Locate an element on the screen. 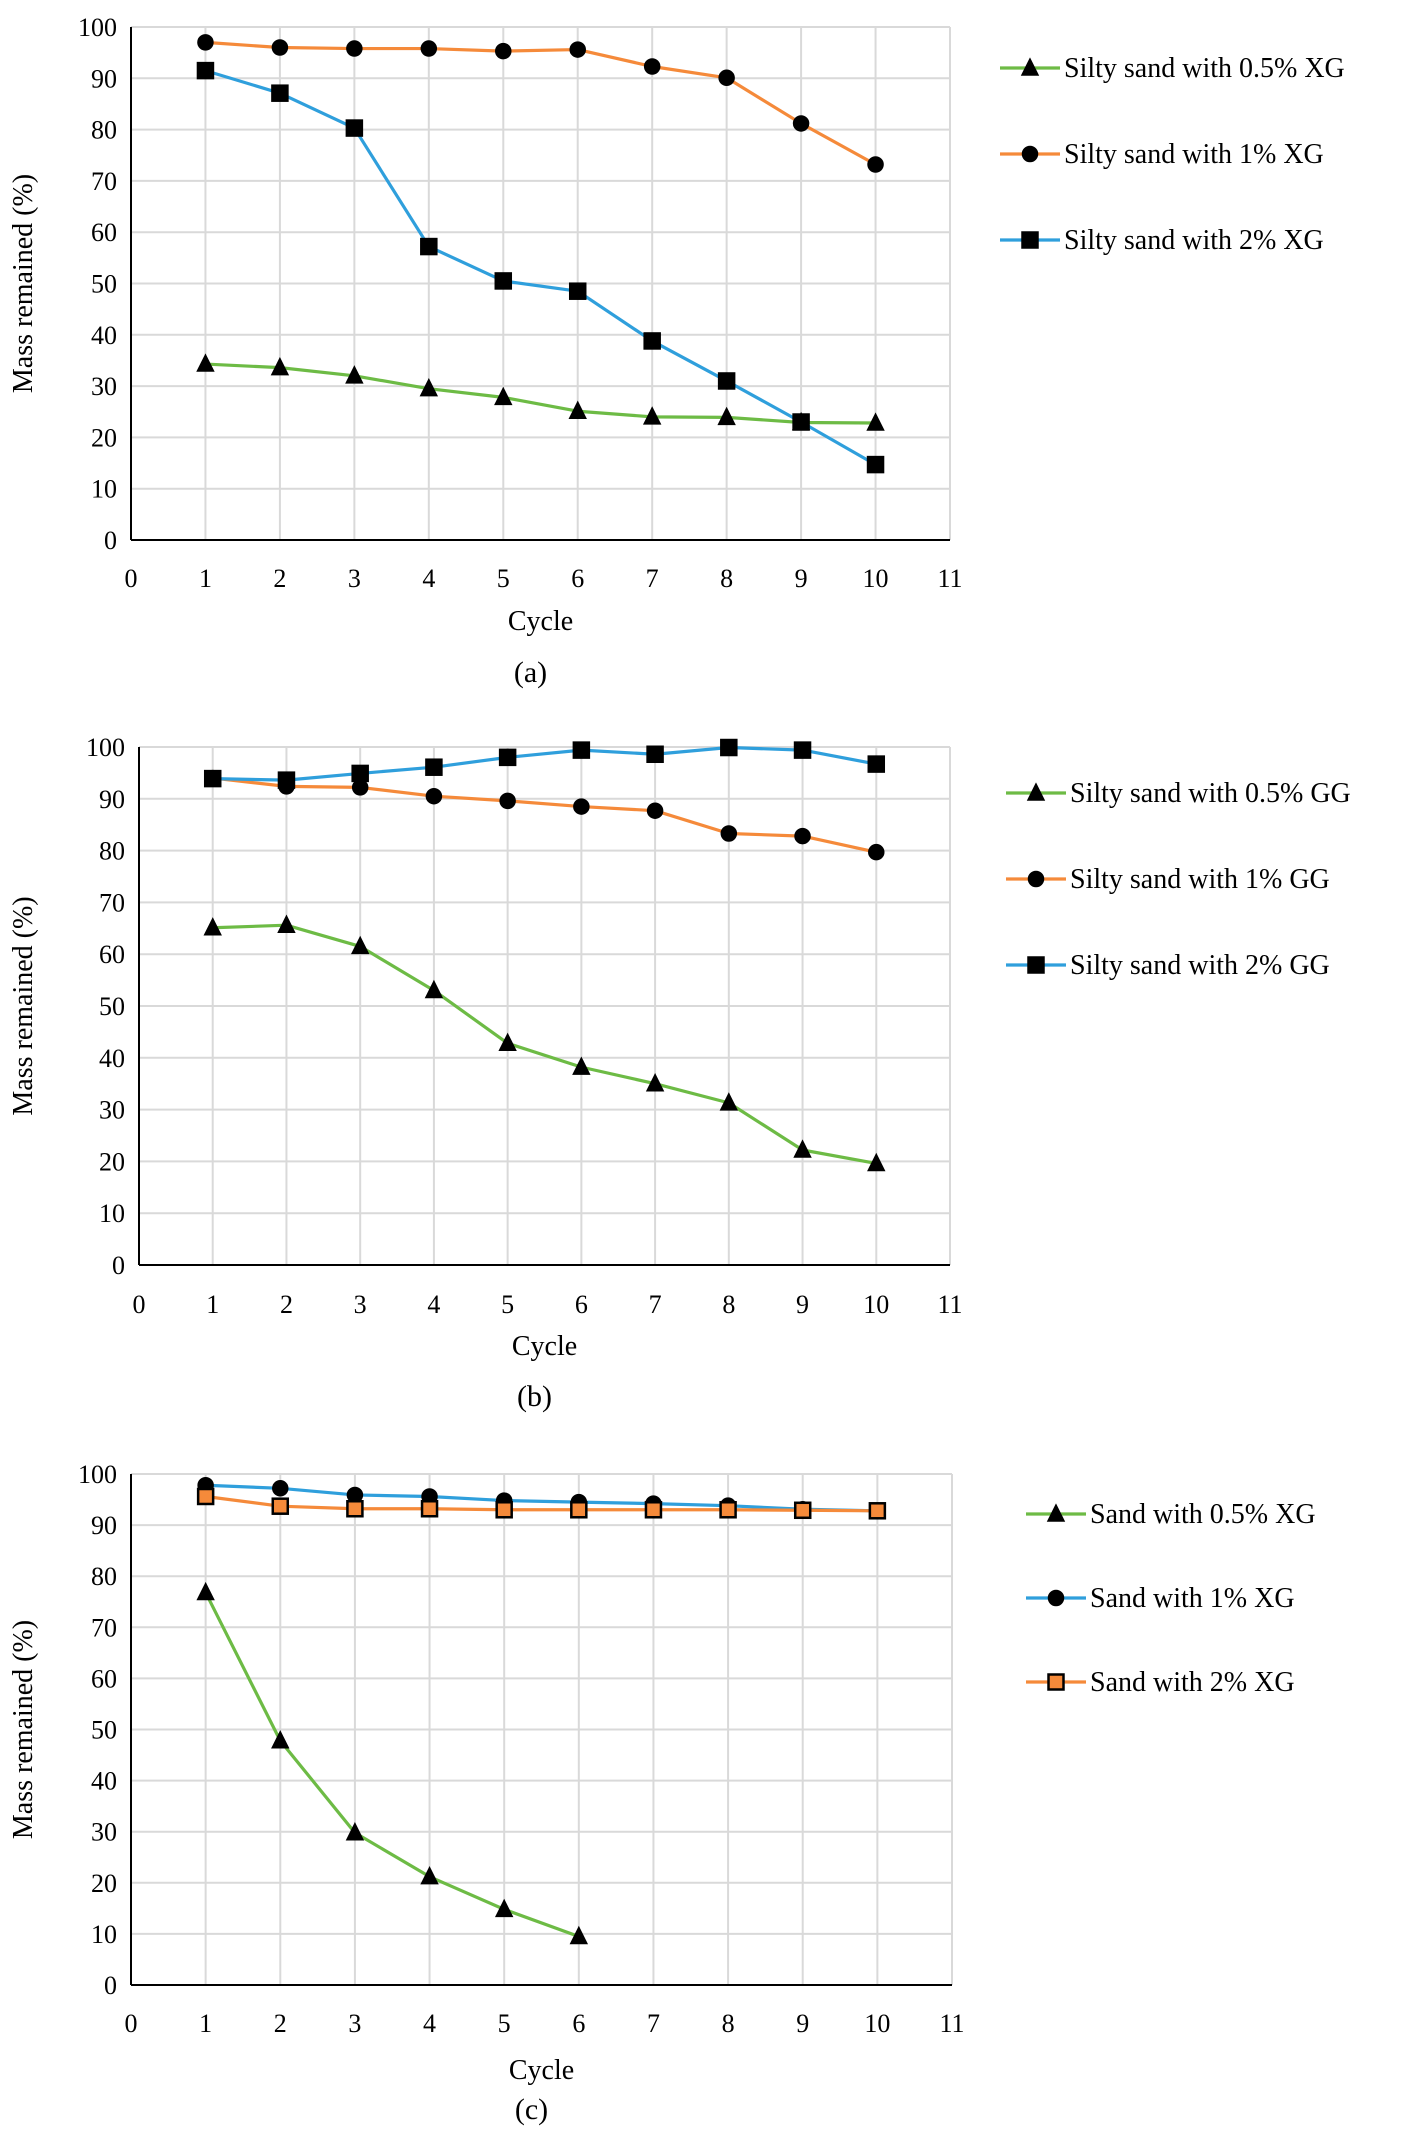  x-tick-label: 4 is located at coordinates (428, 578).